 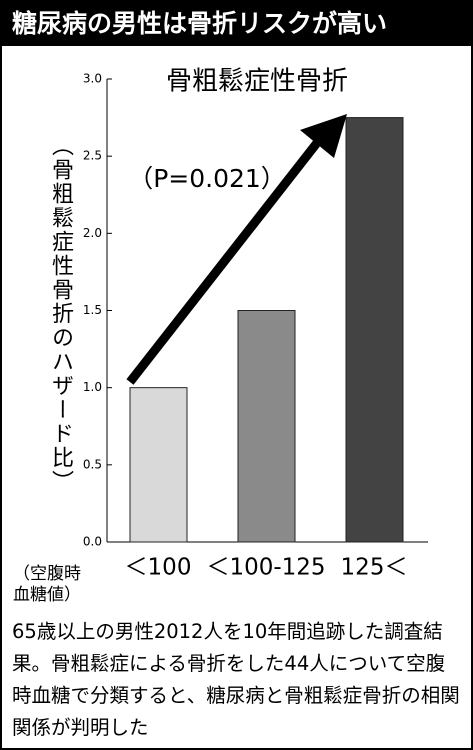 I want to click on x-axis-label: 血糖値）, so click(x=47, y=595).